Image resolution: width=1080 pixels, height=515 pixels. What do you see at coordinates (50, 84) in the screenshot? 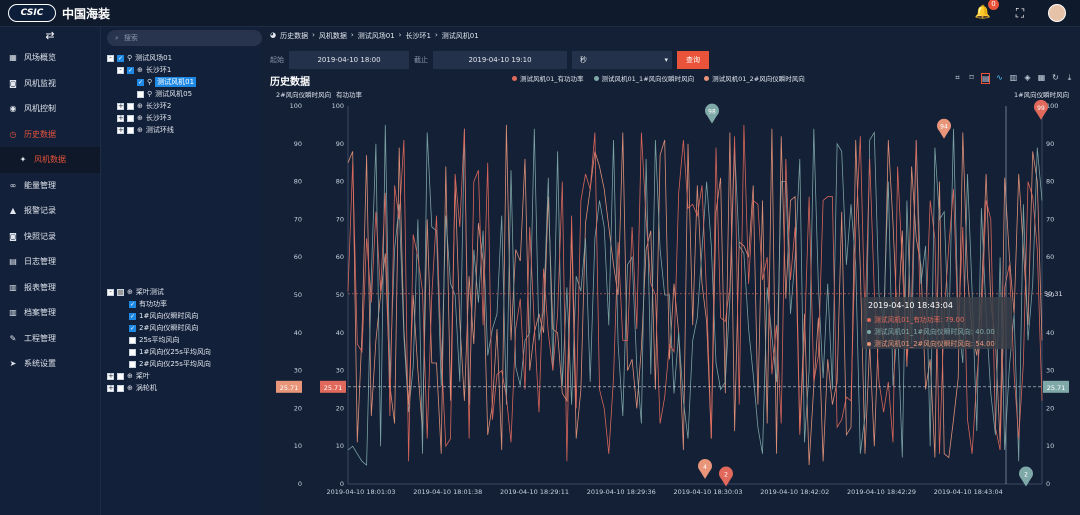
I see `sidebar-item-1: ◙ 风机监视` at bounding box center [50, 84].